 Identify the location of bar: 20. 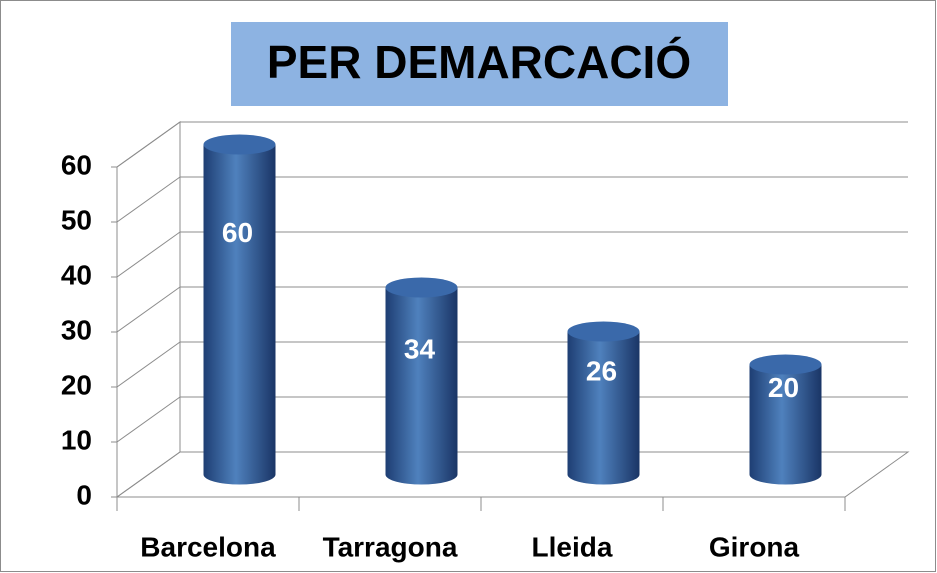
(785, 419).